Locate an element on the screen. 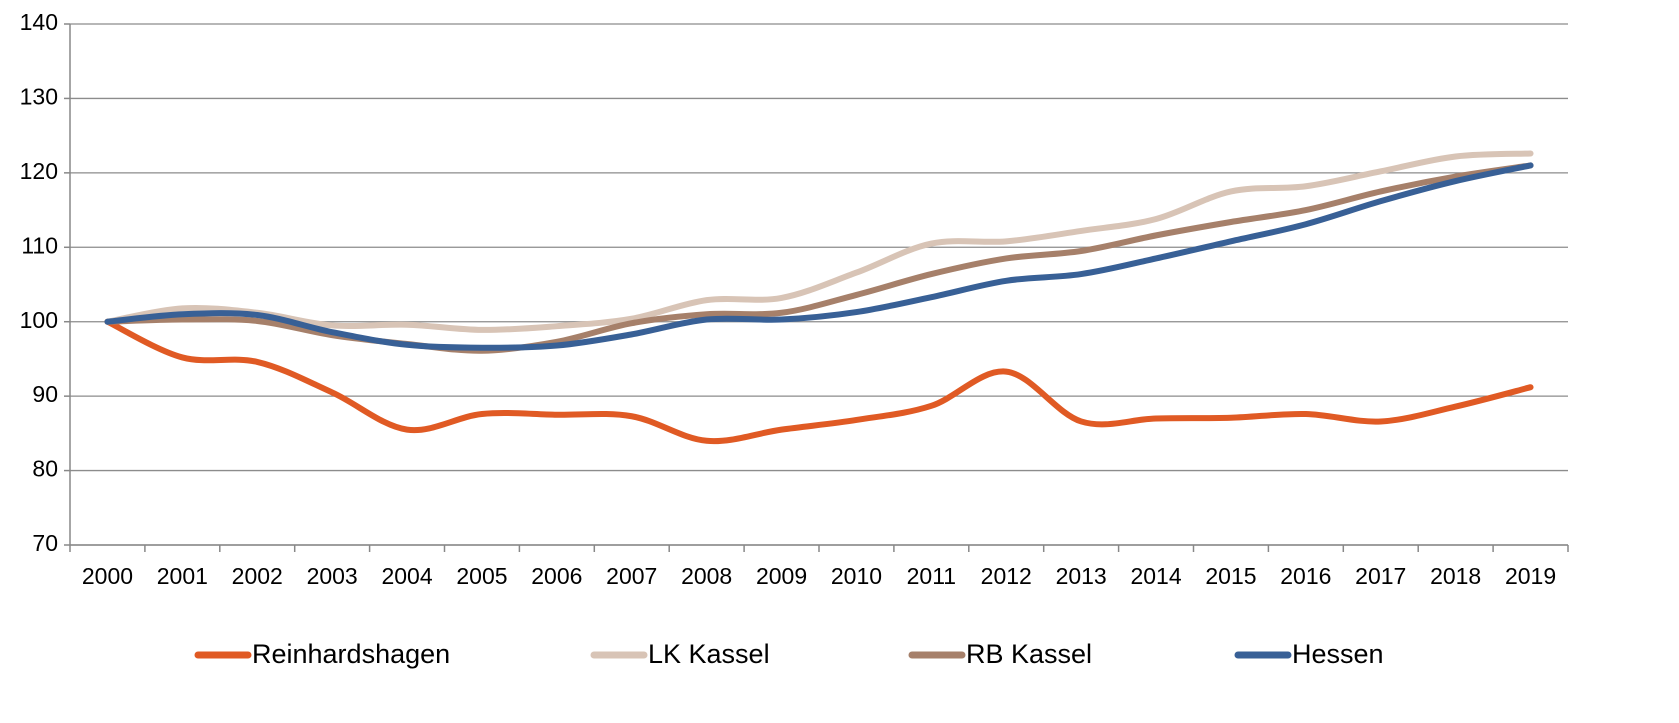 The height and width of the screenshot is (723, 1679). x-tick-label: 2015 is located at coordinates (1230, 576).